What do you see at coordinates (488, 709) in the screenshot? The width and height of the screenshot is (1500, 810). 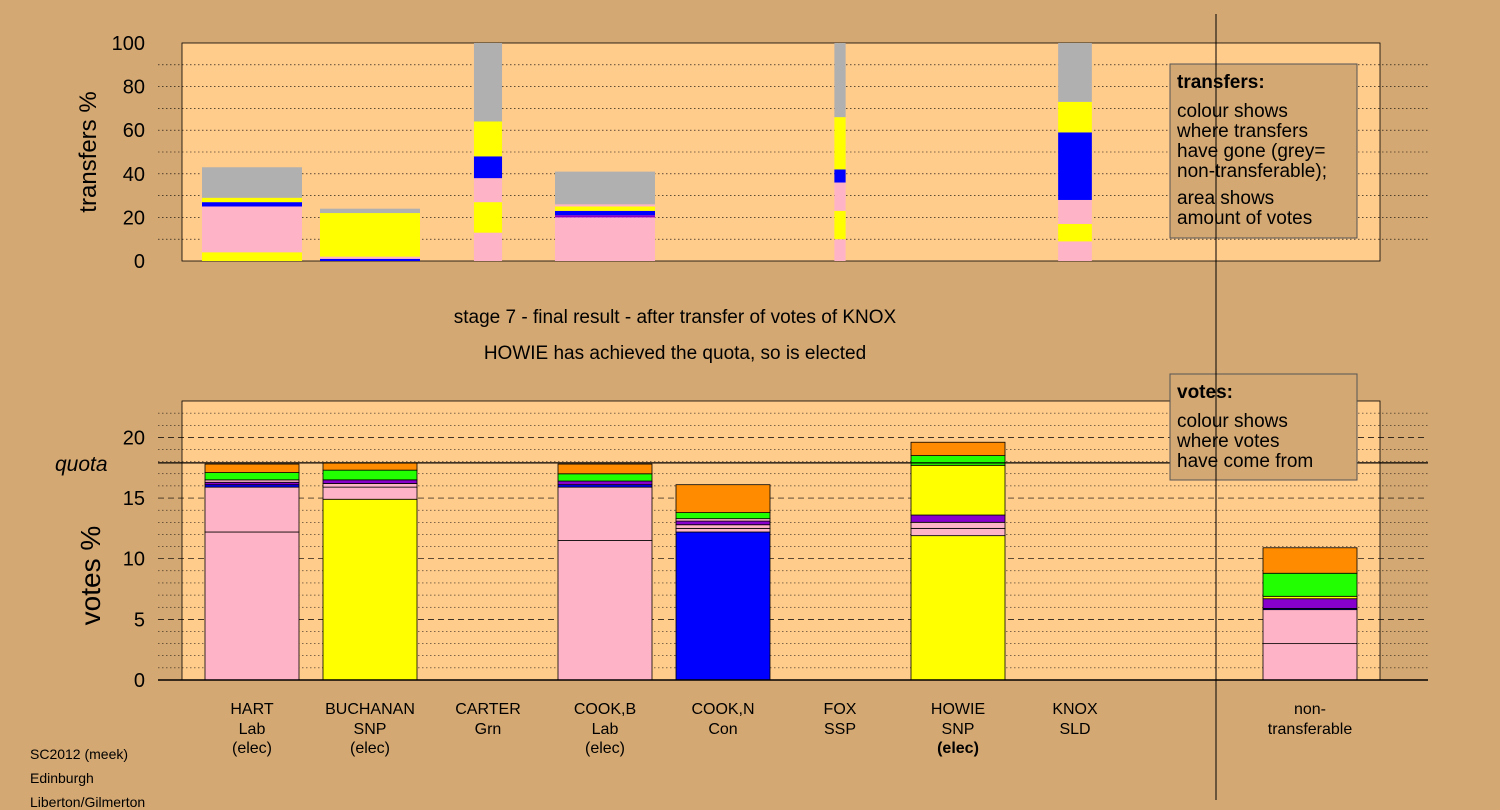 I see `candidate-name-label: CARTER` at bounding box center [488, 709].